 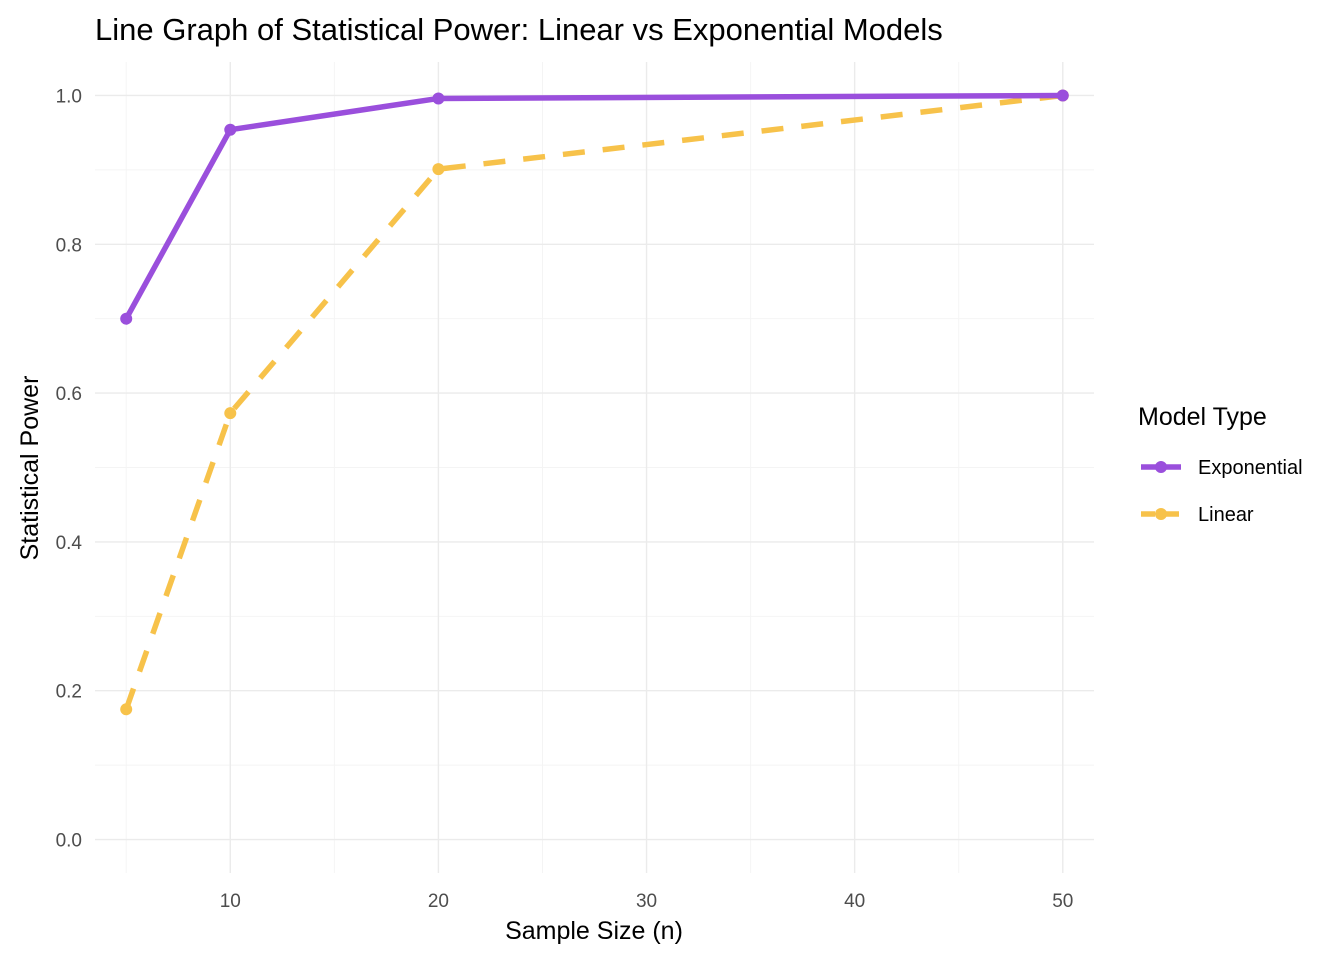 What do you see at coordinates (594, 931) in the screenshot?
I see `x-axis-title: Sample Size (n)` at bounding box center [594, 931].